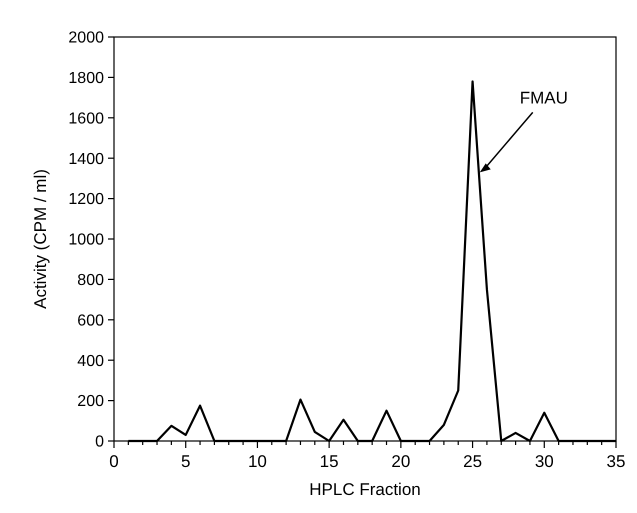 This screenshot has width=637, height=513. I want to click on y-tick-label: 1400, so click(86, 159).